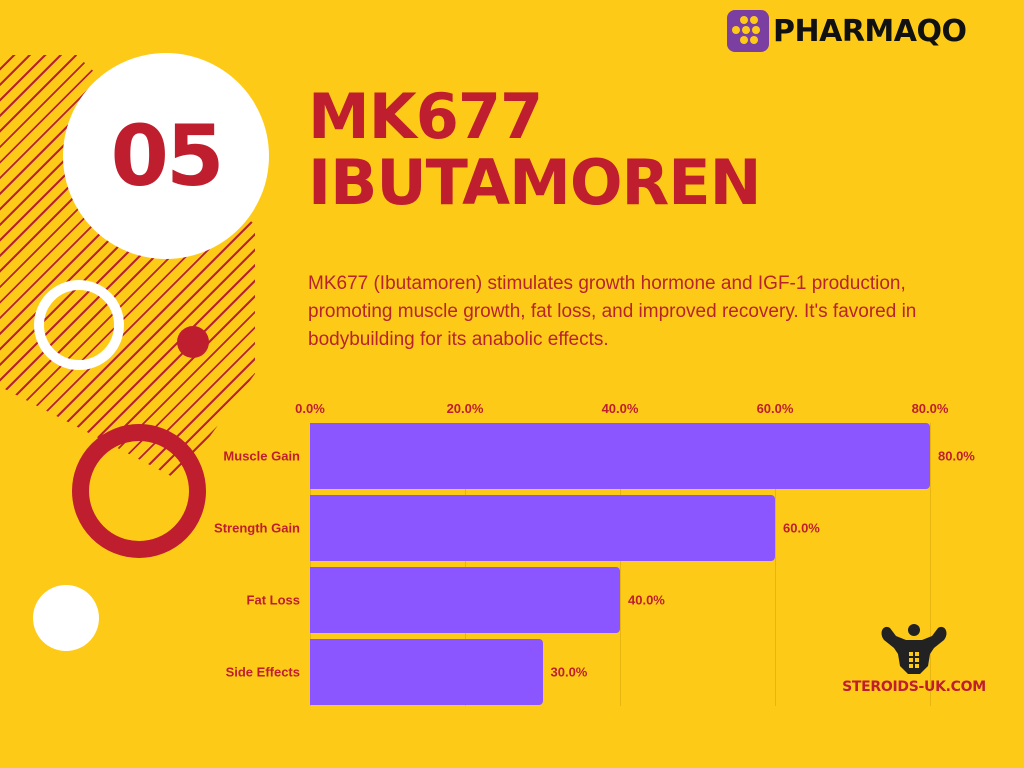 The image size is (1024, 768). Describe the element at coordinates (801, 528) in the screenshot. I see `value-label: 60.0%` at that location.